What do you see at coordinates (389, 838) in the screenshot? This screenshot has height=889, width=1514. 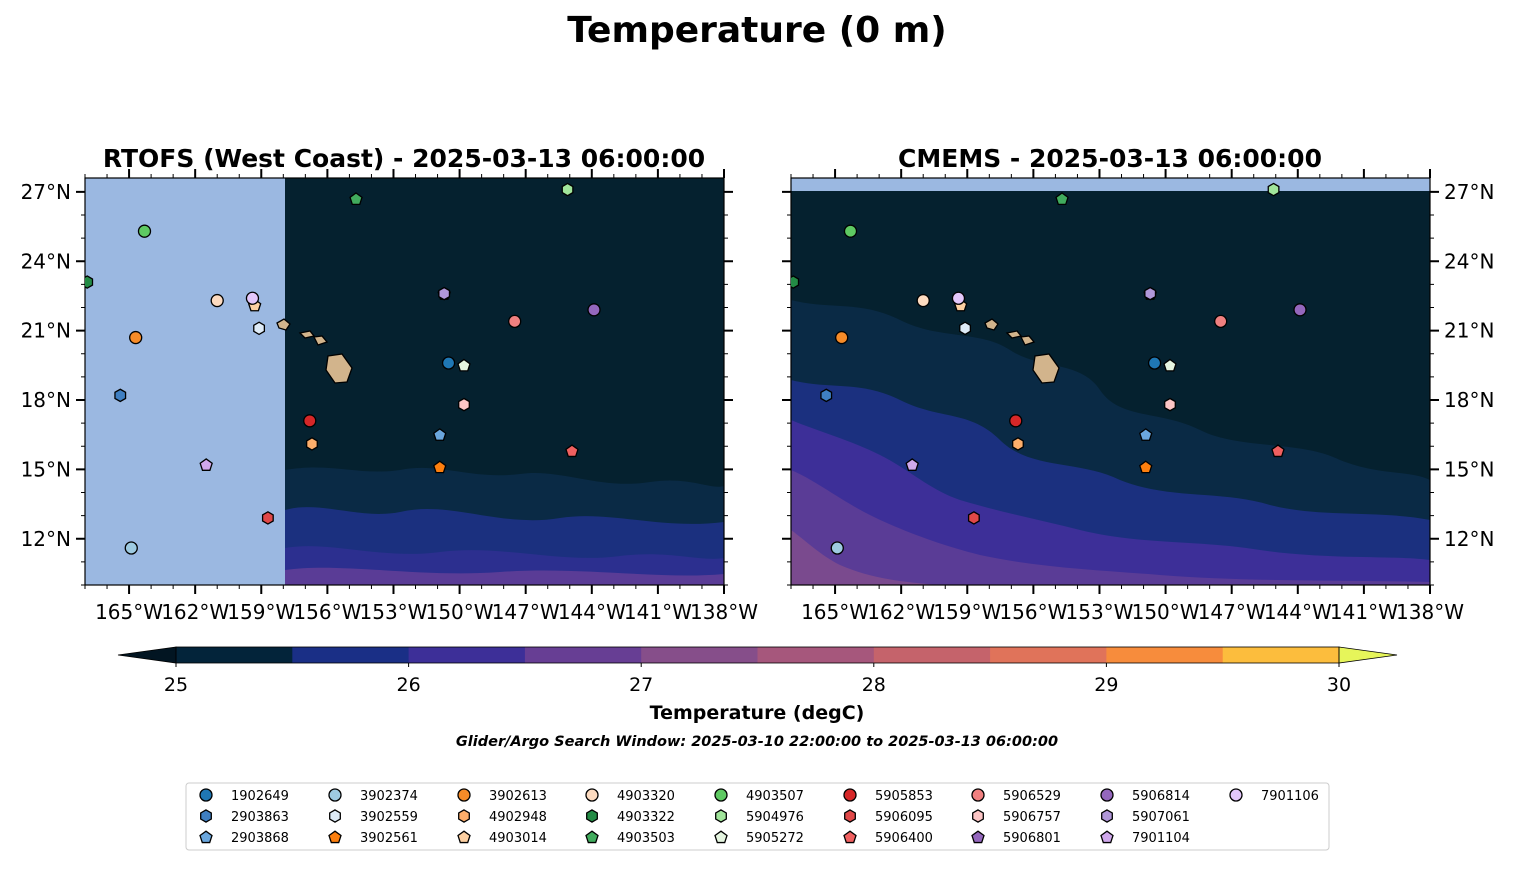 I see `legend-label: 3902561` at bounding box center [389, 838].